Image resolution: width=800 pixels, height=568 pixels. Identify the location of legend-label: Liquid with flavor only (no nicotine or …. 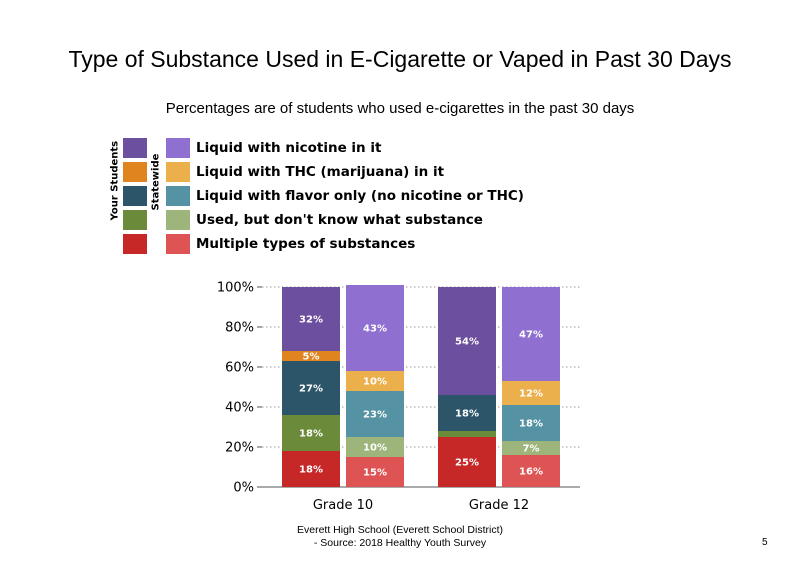
(360, 196).